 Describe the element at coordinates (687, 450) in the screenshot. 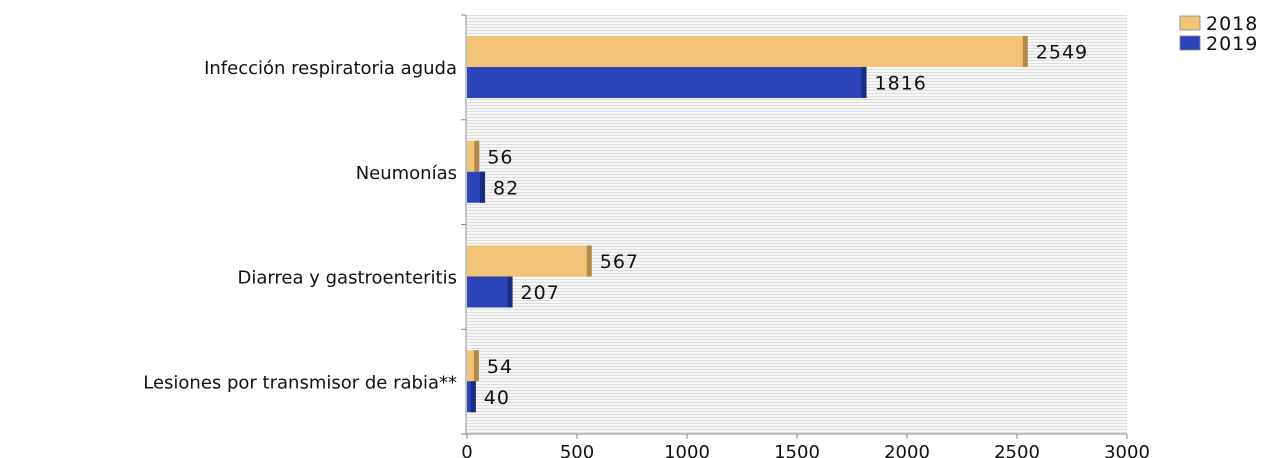

I see `x-tick-label: 1000` at that location.